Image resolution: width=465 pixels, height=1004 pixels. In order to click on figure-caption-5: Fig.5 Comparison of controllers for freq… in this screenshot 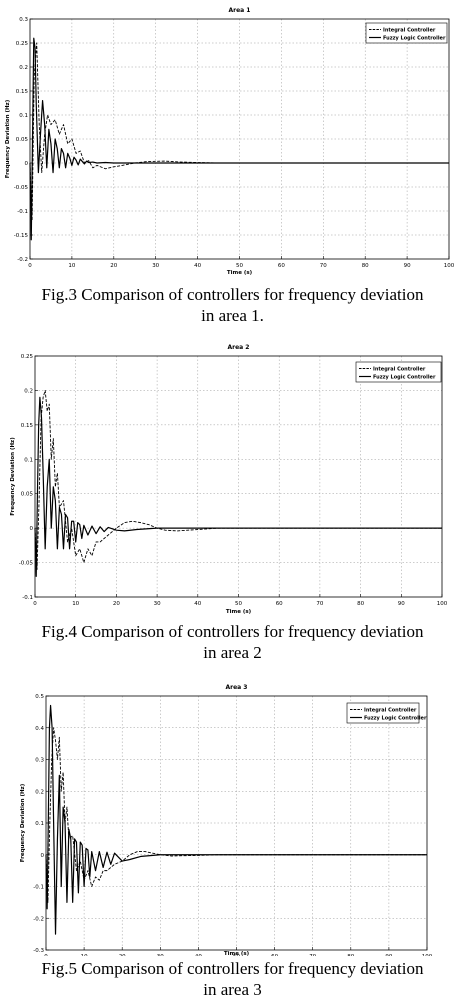, I will do `click(232, 979)`.